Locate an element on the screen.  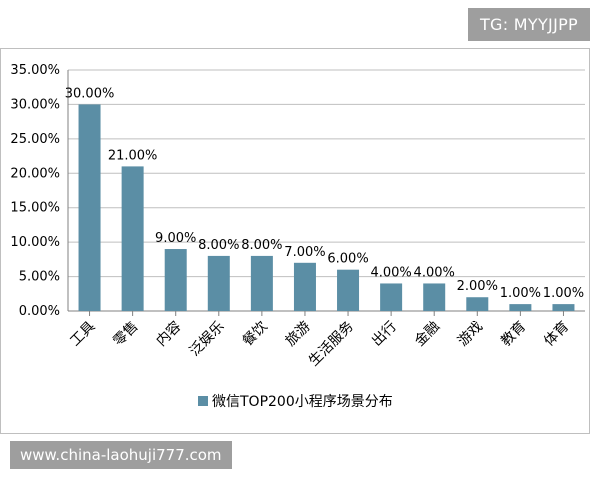
y-tick-label: 30.00% is located at coordinates (35, 104).